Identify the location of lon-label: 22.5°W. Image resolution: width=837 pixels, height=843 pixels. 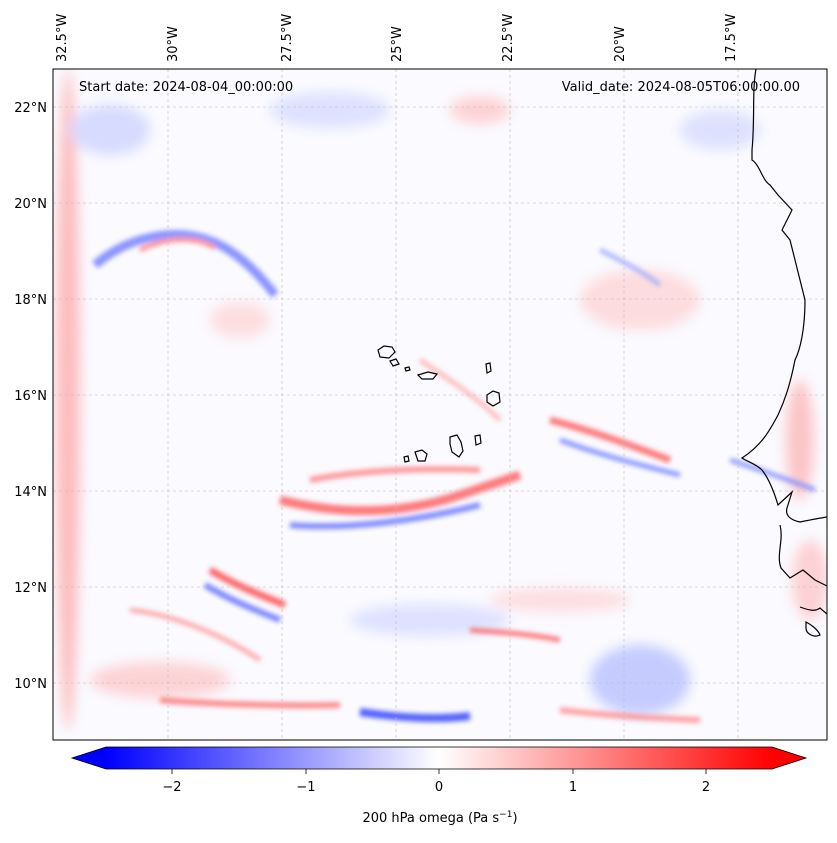
(508, 38).